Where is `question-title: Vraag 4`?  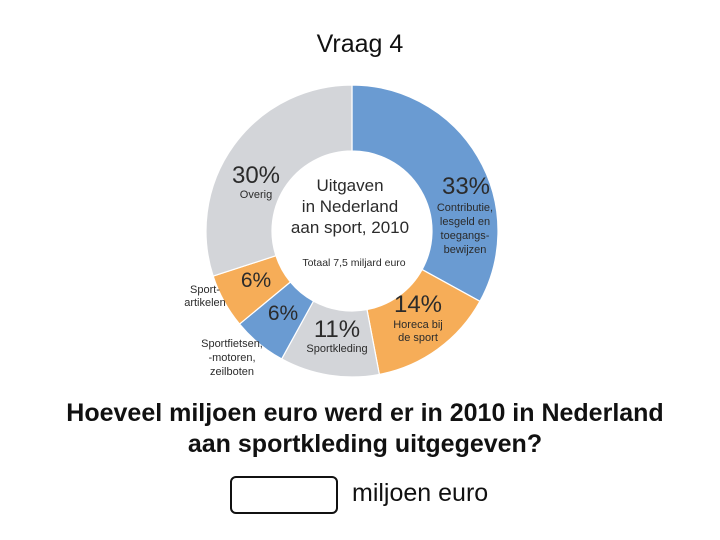 question-title: Vraag 4 is located at coordinates (360, 44).